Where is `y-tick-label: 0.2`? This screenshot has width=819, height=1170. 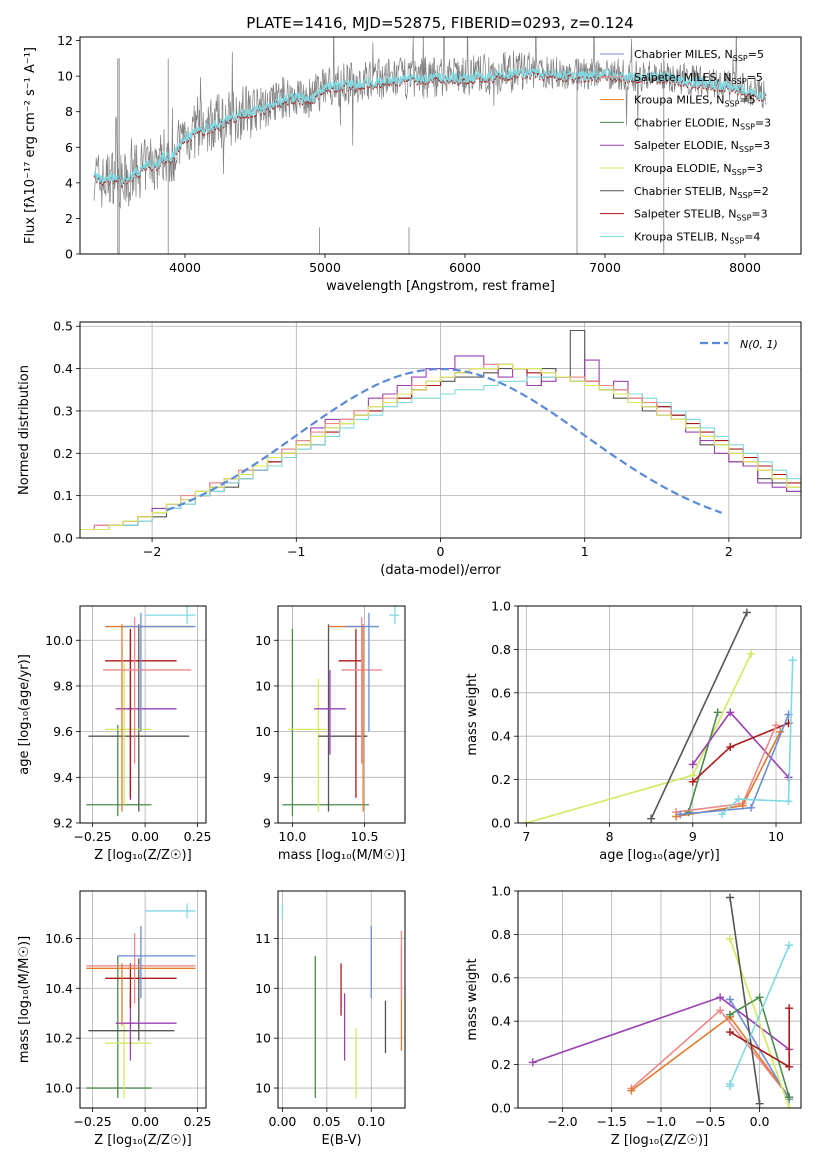
y-tick-label: 0.2 is located at coordinates (501, 1064).